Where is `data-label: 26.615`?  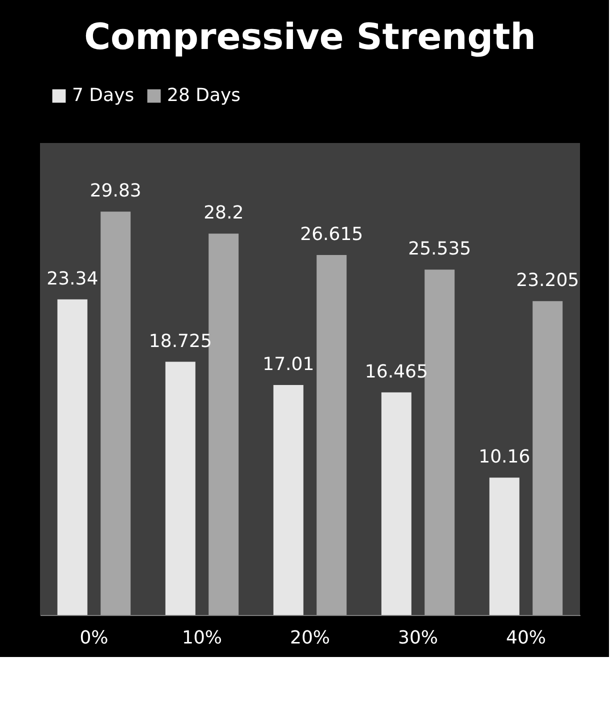
data-label: 26.615 is located at coordinates (332, 235).